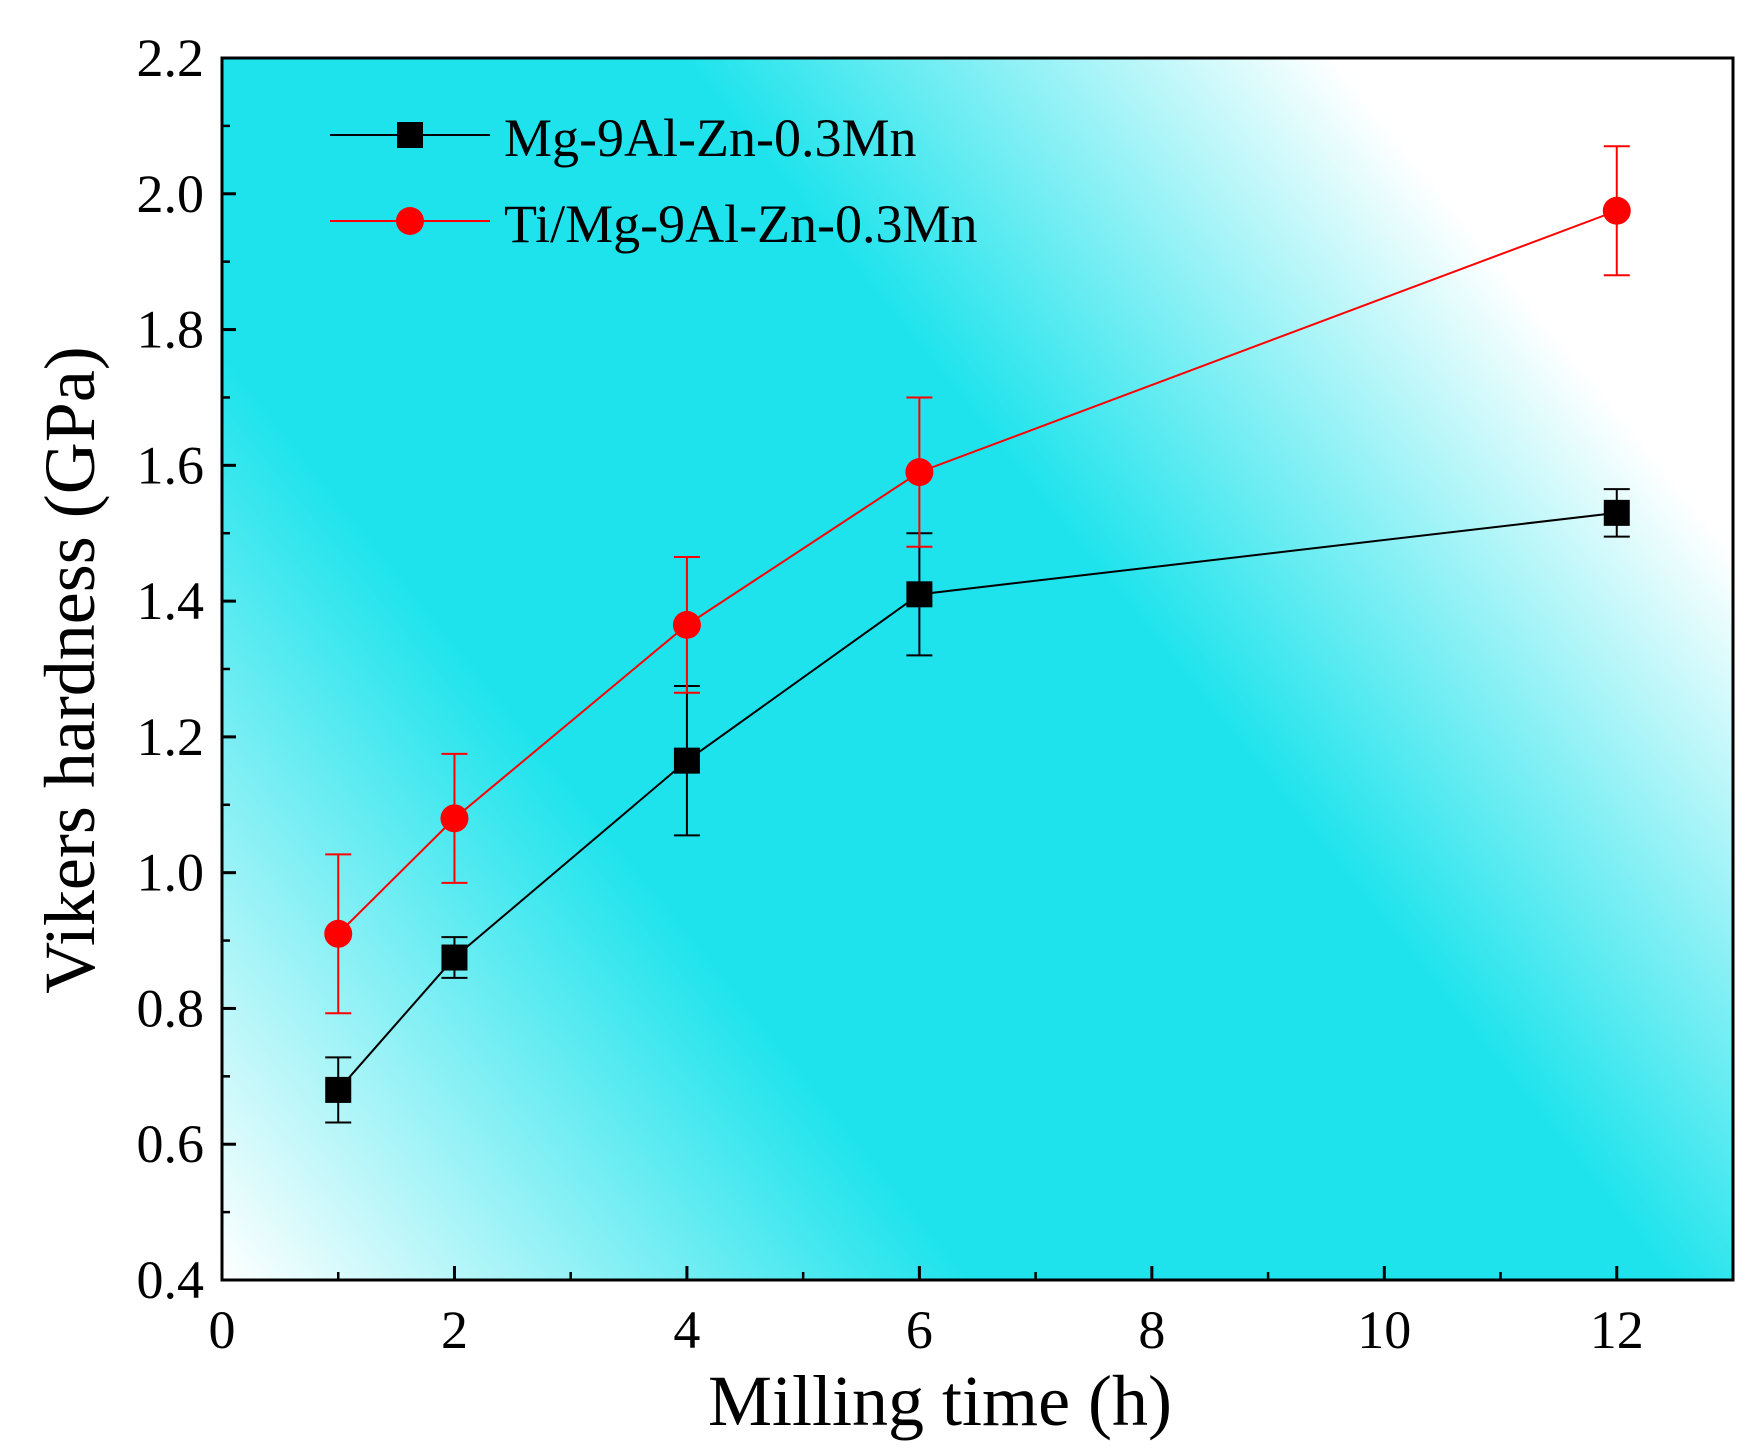 The image size is (1756, 1451). What do you see at coordinates (940, 1401) in the screenshot?
I see `x-axis-title: Milling time (h)` at bounding box center [940, 1401].